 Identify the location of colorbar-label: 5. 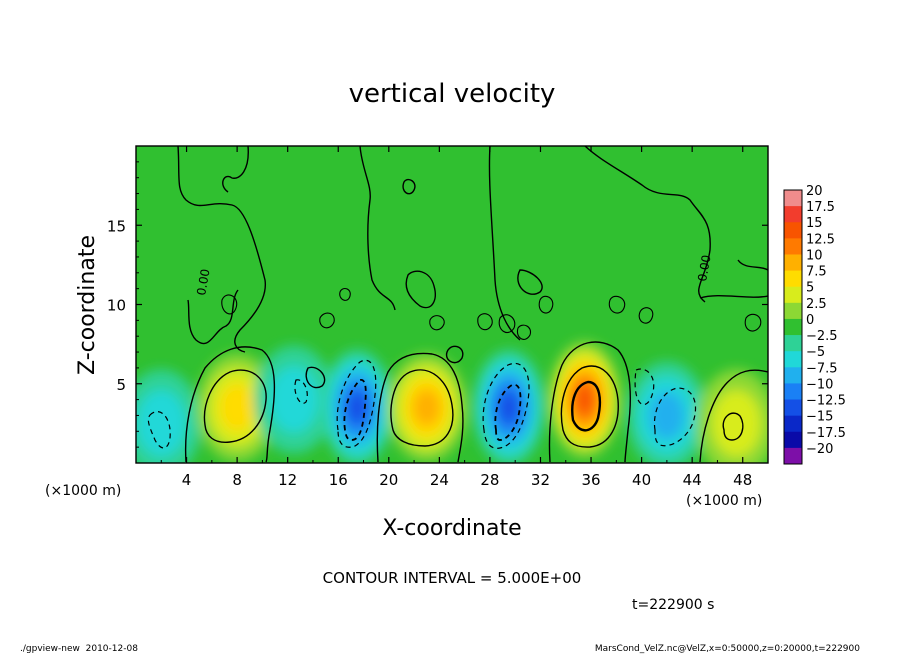
(810, 288).